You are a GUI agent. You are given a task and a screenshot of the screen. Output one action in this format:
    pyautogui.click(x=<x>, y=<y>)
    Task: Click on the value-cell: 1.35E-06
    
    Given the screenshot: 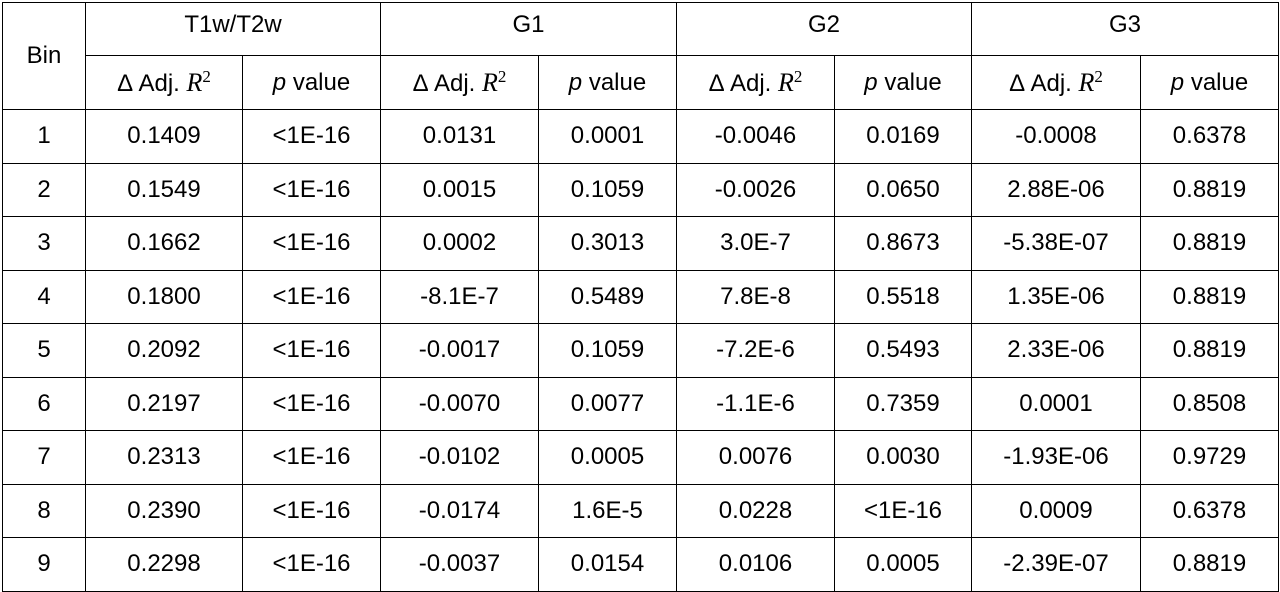 What is the action you would take?
    pyautogui.click(x=1056, y=296)
    